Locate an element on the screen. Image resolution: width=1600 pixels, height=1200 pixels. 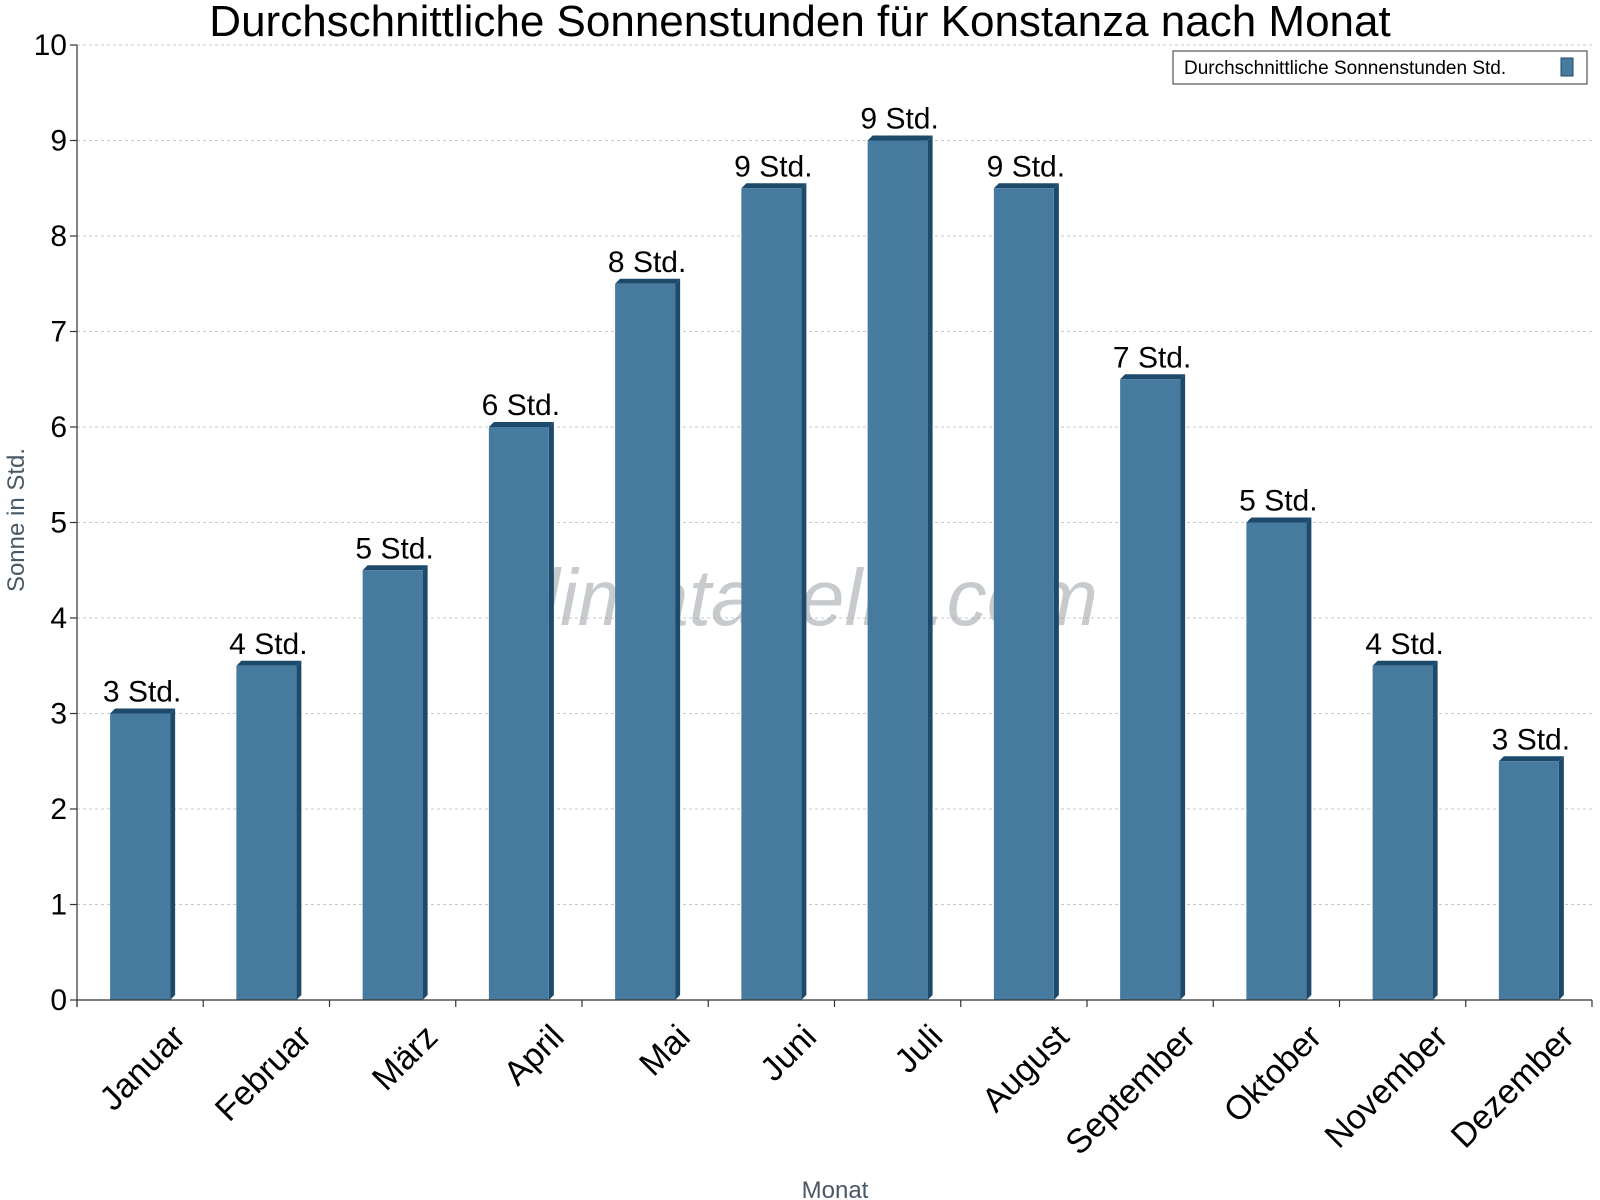
bar-märz is located at coordinates (395, 782).